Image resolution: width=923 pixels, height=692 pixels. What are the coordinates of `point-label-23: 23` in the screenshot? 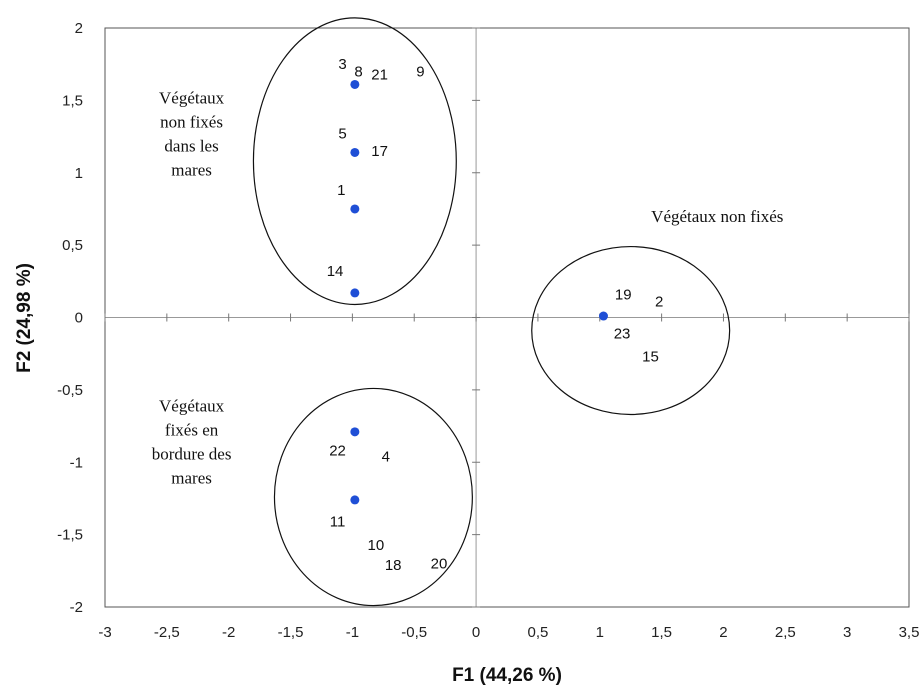 It's located at (622, 333).